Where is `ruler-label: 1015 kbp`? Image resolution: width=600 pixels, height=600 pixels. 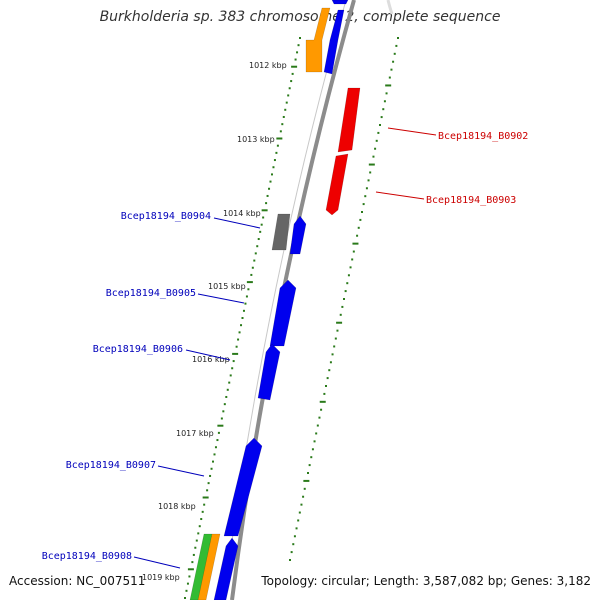 ruler-label: 1015 kbp is located at coordinates (227, 286).